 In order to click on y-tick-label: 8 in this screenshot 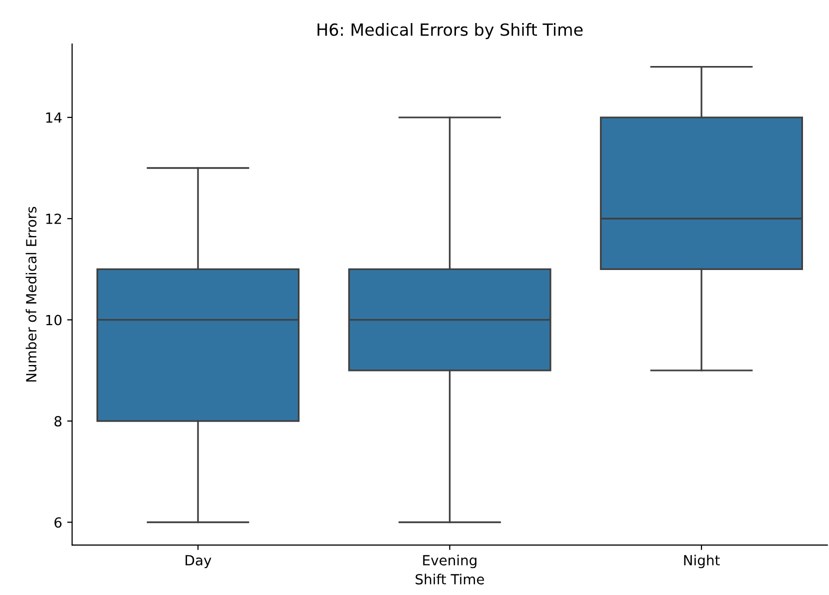, I will do `click(58, 421)`.